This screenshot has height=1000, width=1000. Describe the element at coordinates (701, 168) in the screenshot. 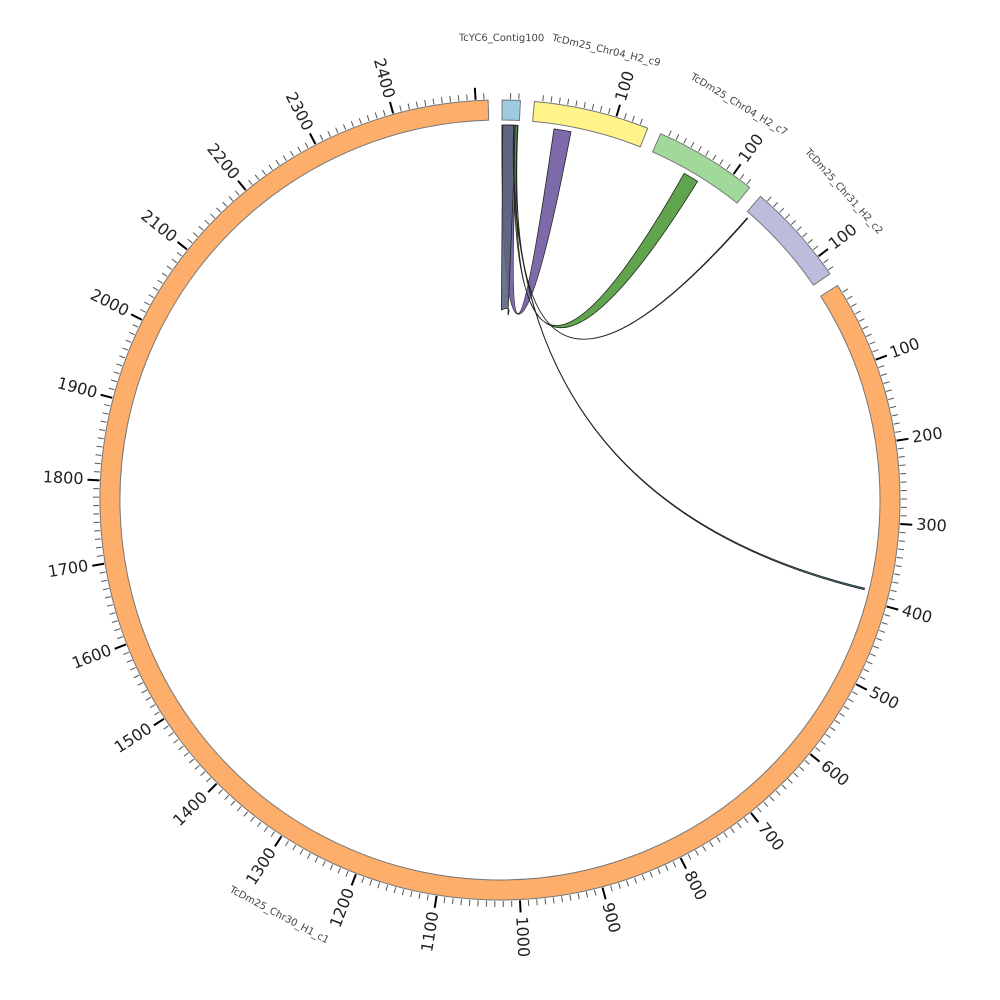

I see `segment-tcdm25-chr04-h2-c7` at that location.